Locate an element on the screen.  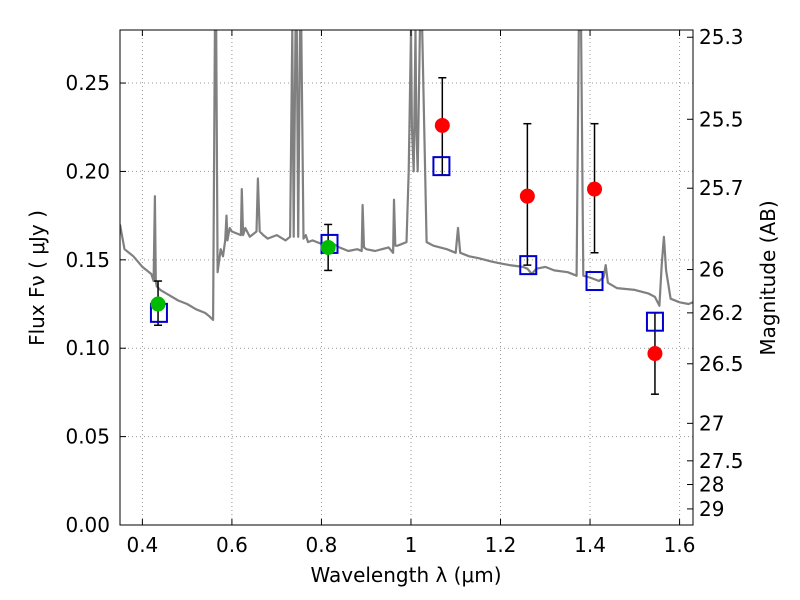
y2-tick-label: 25.3 is located at coordinates (721, 37).